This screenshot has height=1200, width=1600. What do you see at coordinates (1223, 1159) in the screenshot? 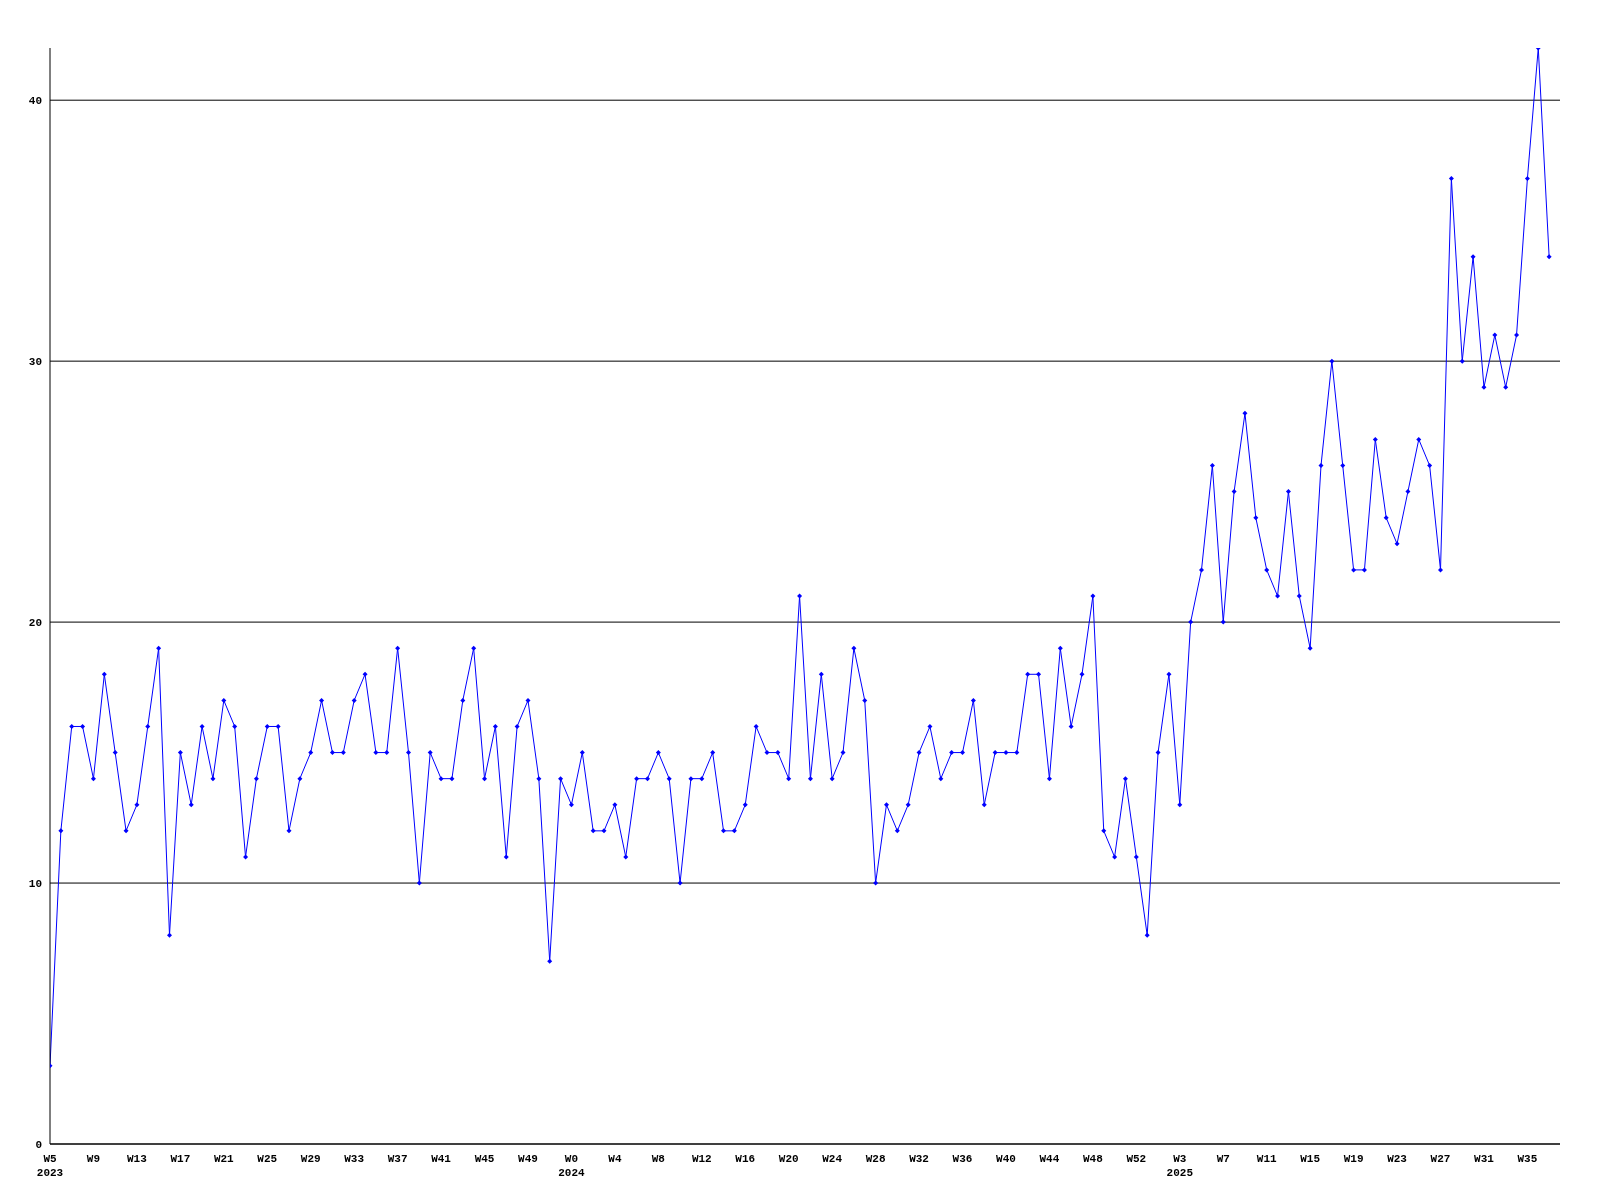
I see `x-tick-label: W7` at bounding box center [1223, 1159].